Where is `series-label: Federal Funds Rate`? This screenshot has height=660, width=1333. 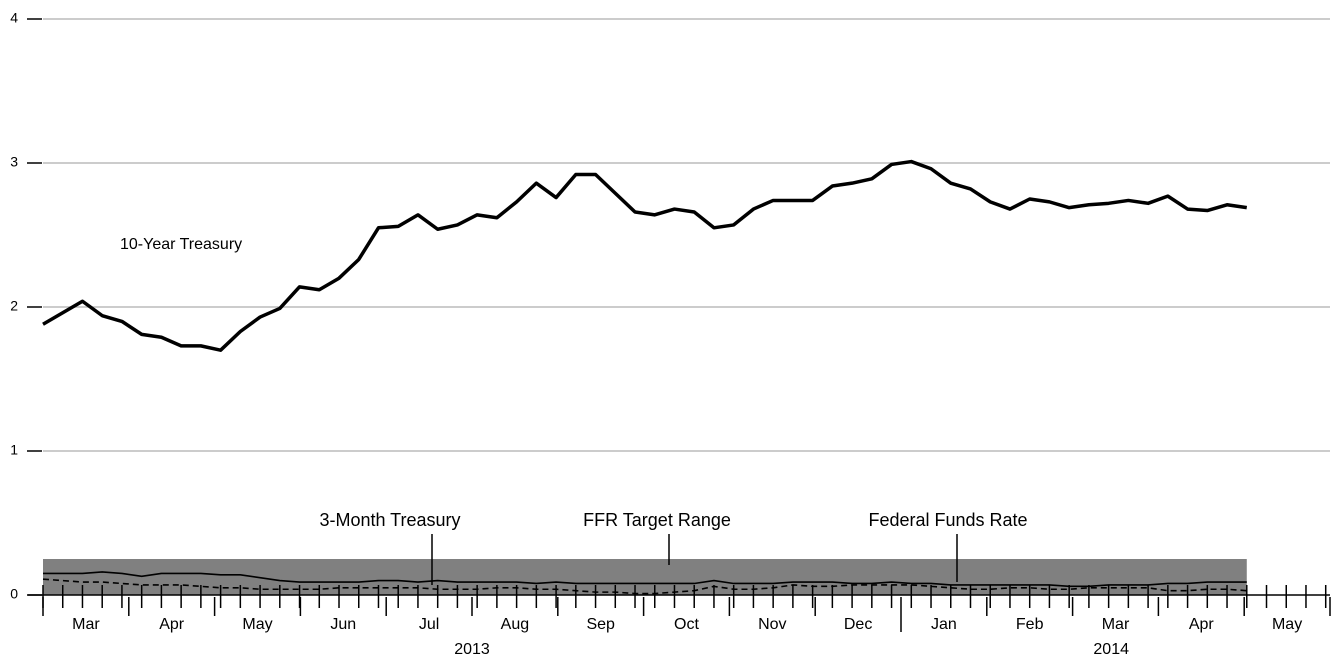 series-label: Federal Funds Rate is located at coordinates (947, 520).